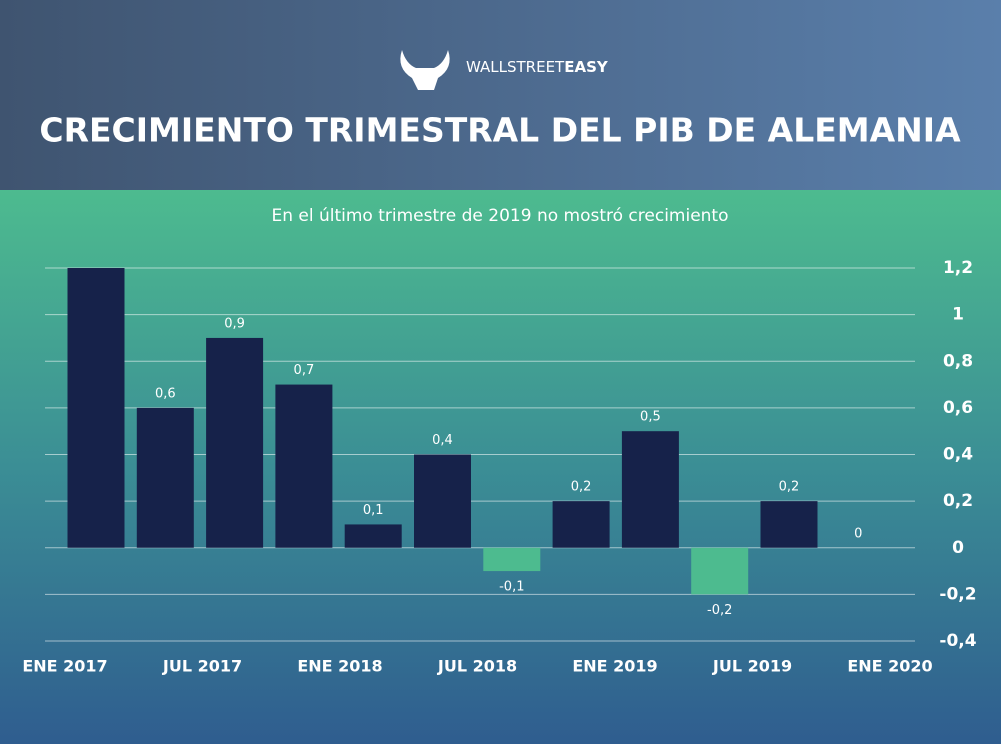  What do you see at coordinates (202, 666) in the screenshot?
I see `x-tick-label: JUL 2017` at bounding box center [202, 666].